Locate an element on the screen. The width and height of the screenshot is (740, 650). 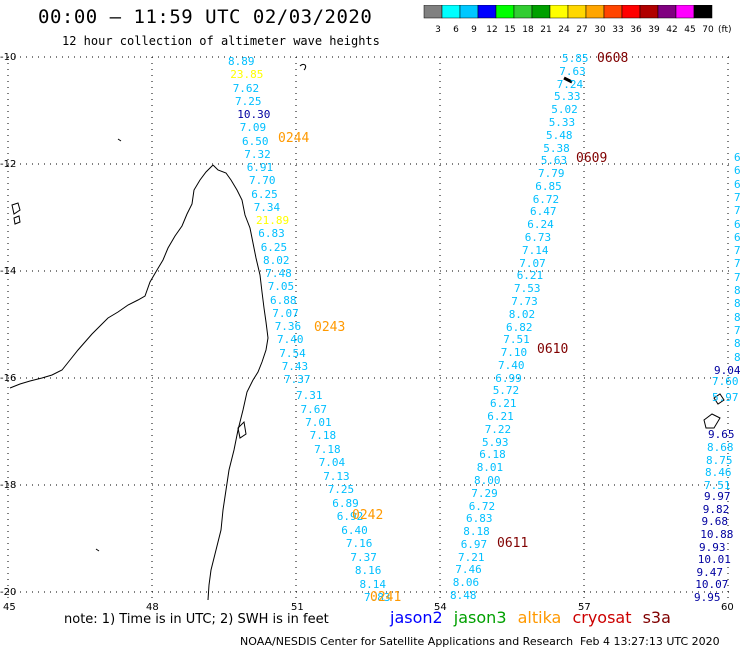
y-tick-label: -20 is located at coordinates (8, 592).